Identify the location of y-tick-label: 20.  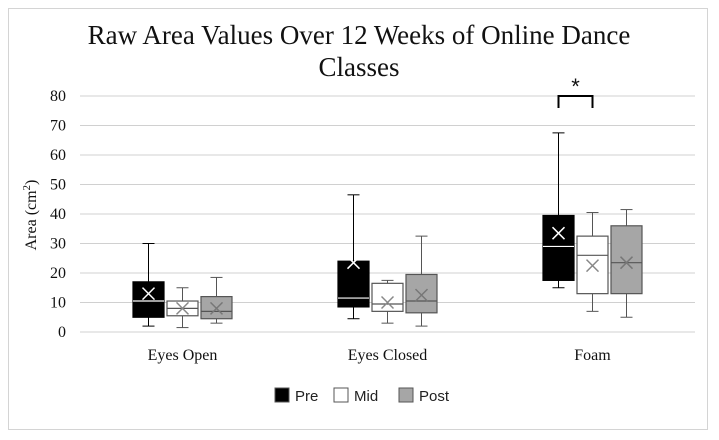
(58, 273).